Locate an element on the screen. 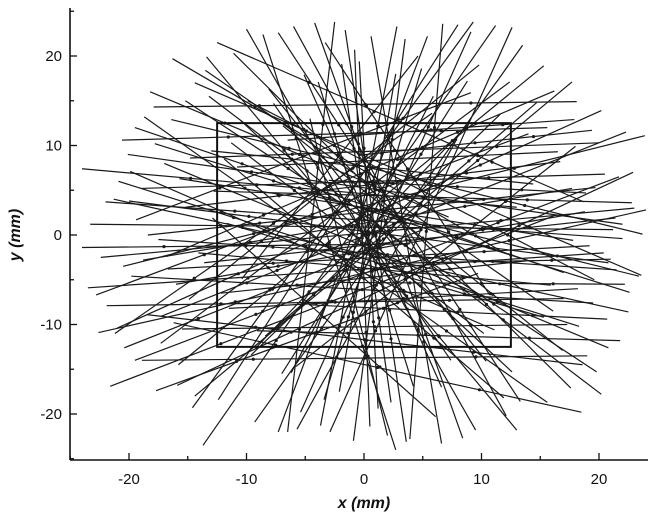 The height and width of the screenshot is (524, 649). x-axis-label: x (mm) is located at coordinates (363, 503).